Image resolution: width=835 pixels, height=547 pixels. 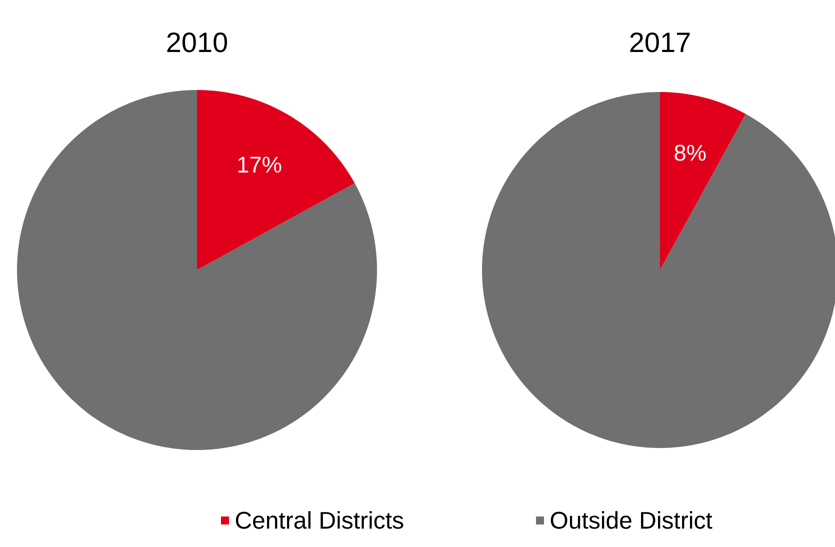 What do you see at coordinates (631, 520) in the screenshot?
I see `legend-label: Outside District` at bounding box center [631, 520].